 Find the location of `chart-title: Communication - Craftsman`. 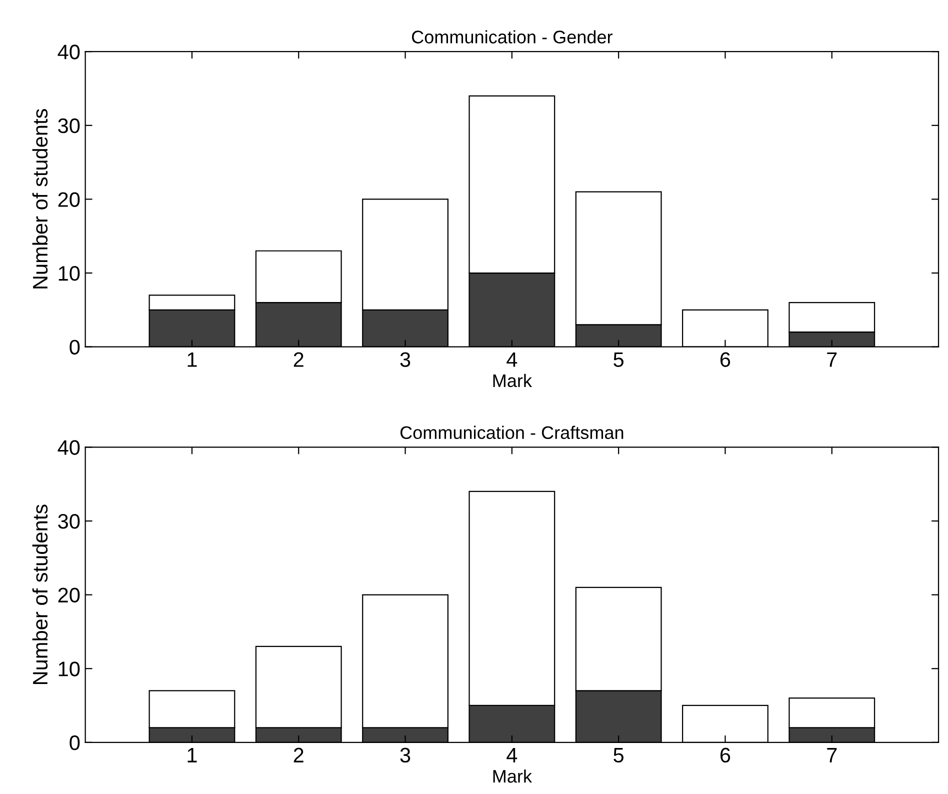

chart-title: Communication - Craftsman is located at coordinates (512, 433).